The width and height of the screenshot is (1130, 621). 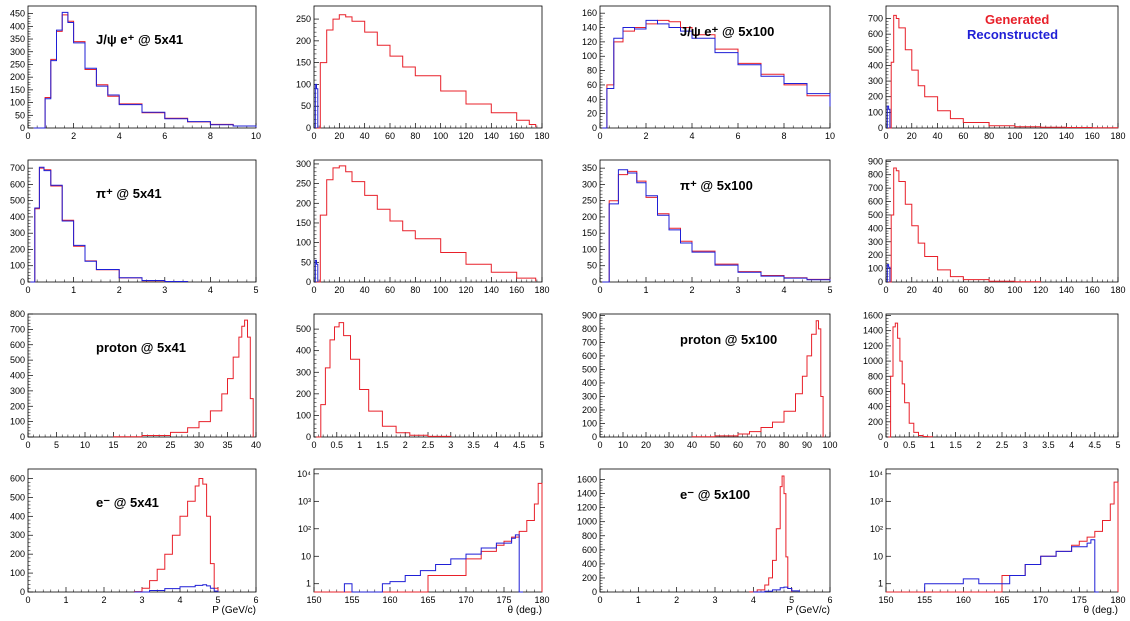 What do you see at coordinates (308, 584) in the screenshot?
I see `y-tick-label: 1` at bounding box center [308, 584].